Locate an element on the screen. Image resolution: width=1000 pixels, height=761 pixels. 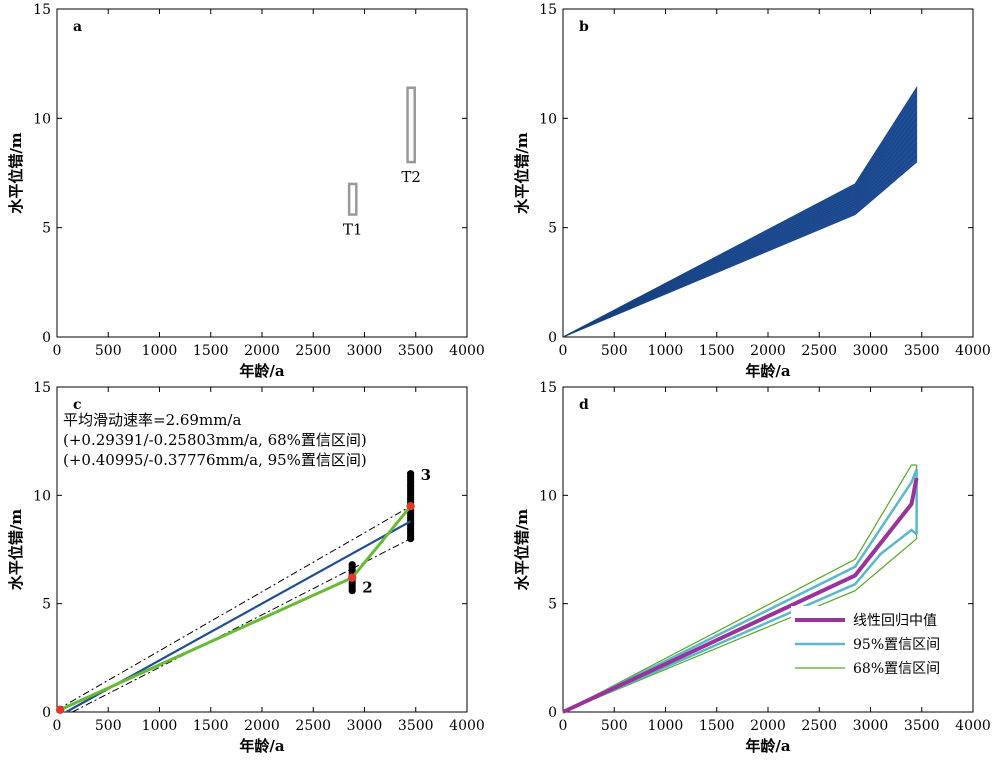
series-line-median is located at coordinates (740, 595).